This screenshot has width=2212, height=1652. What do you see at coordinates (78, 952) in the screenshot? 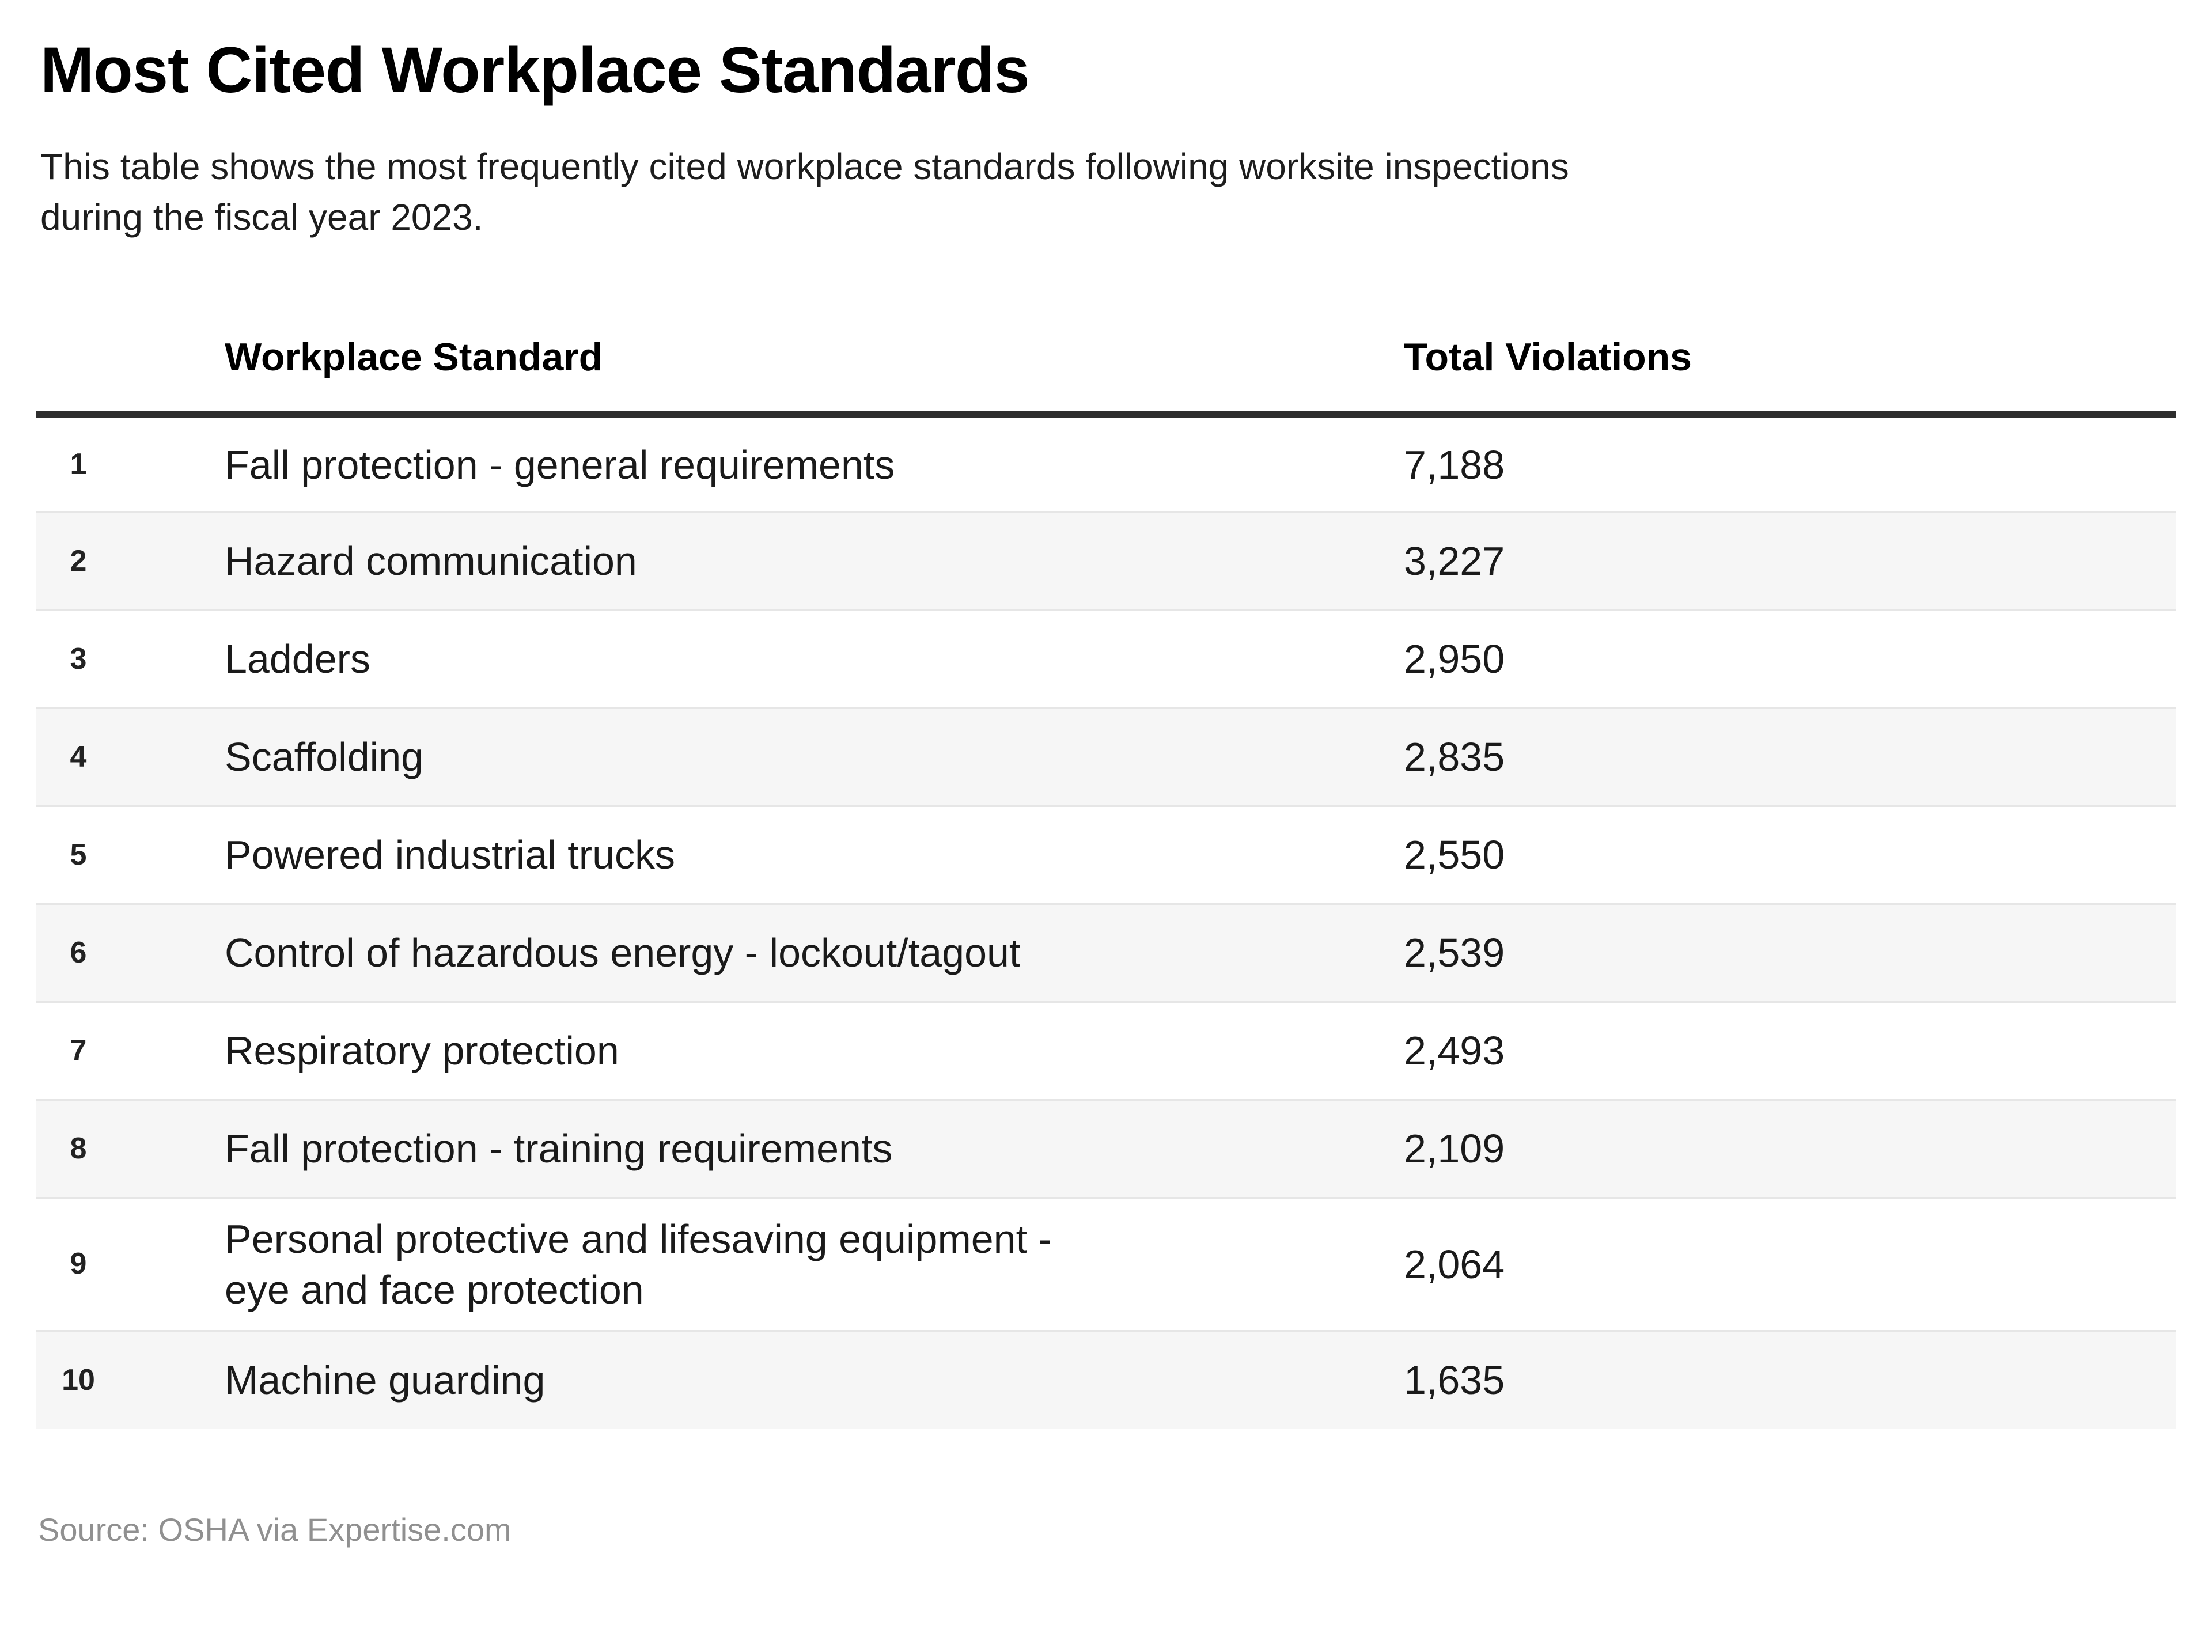
I see `rank-cell: 6` at bounding box center [78, 952].